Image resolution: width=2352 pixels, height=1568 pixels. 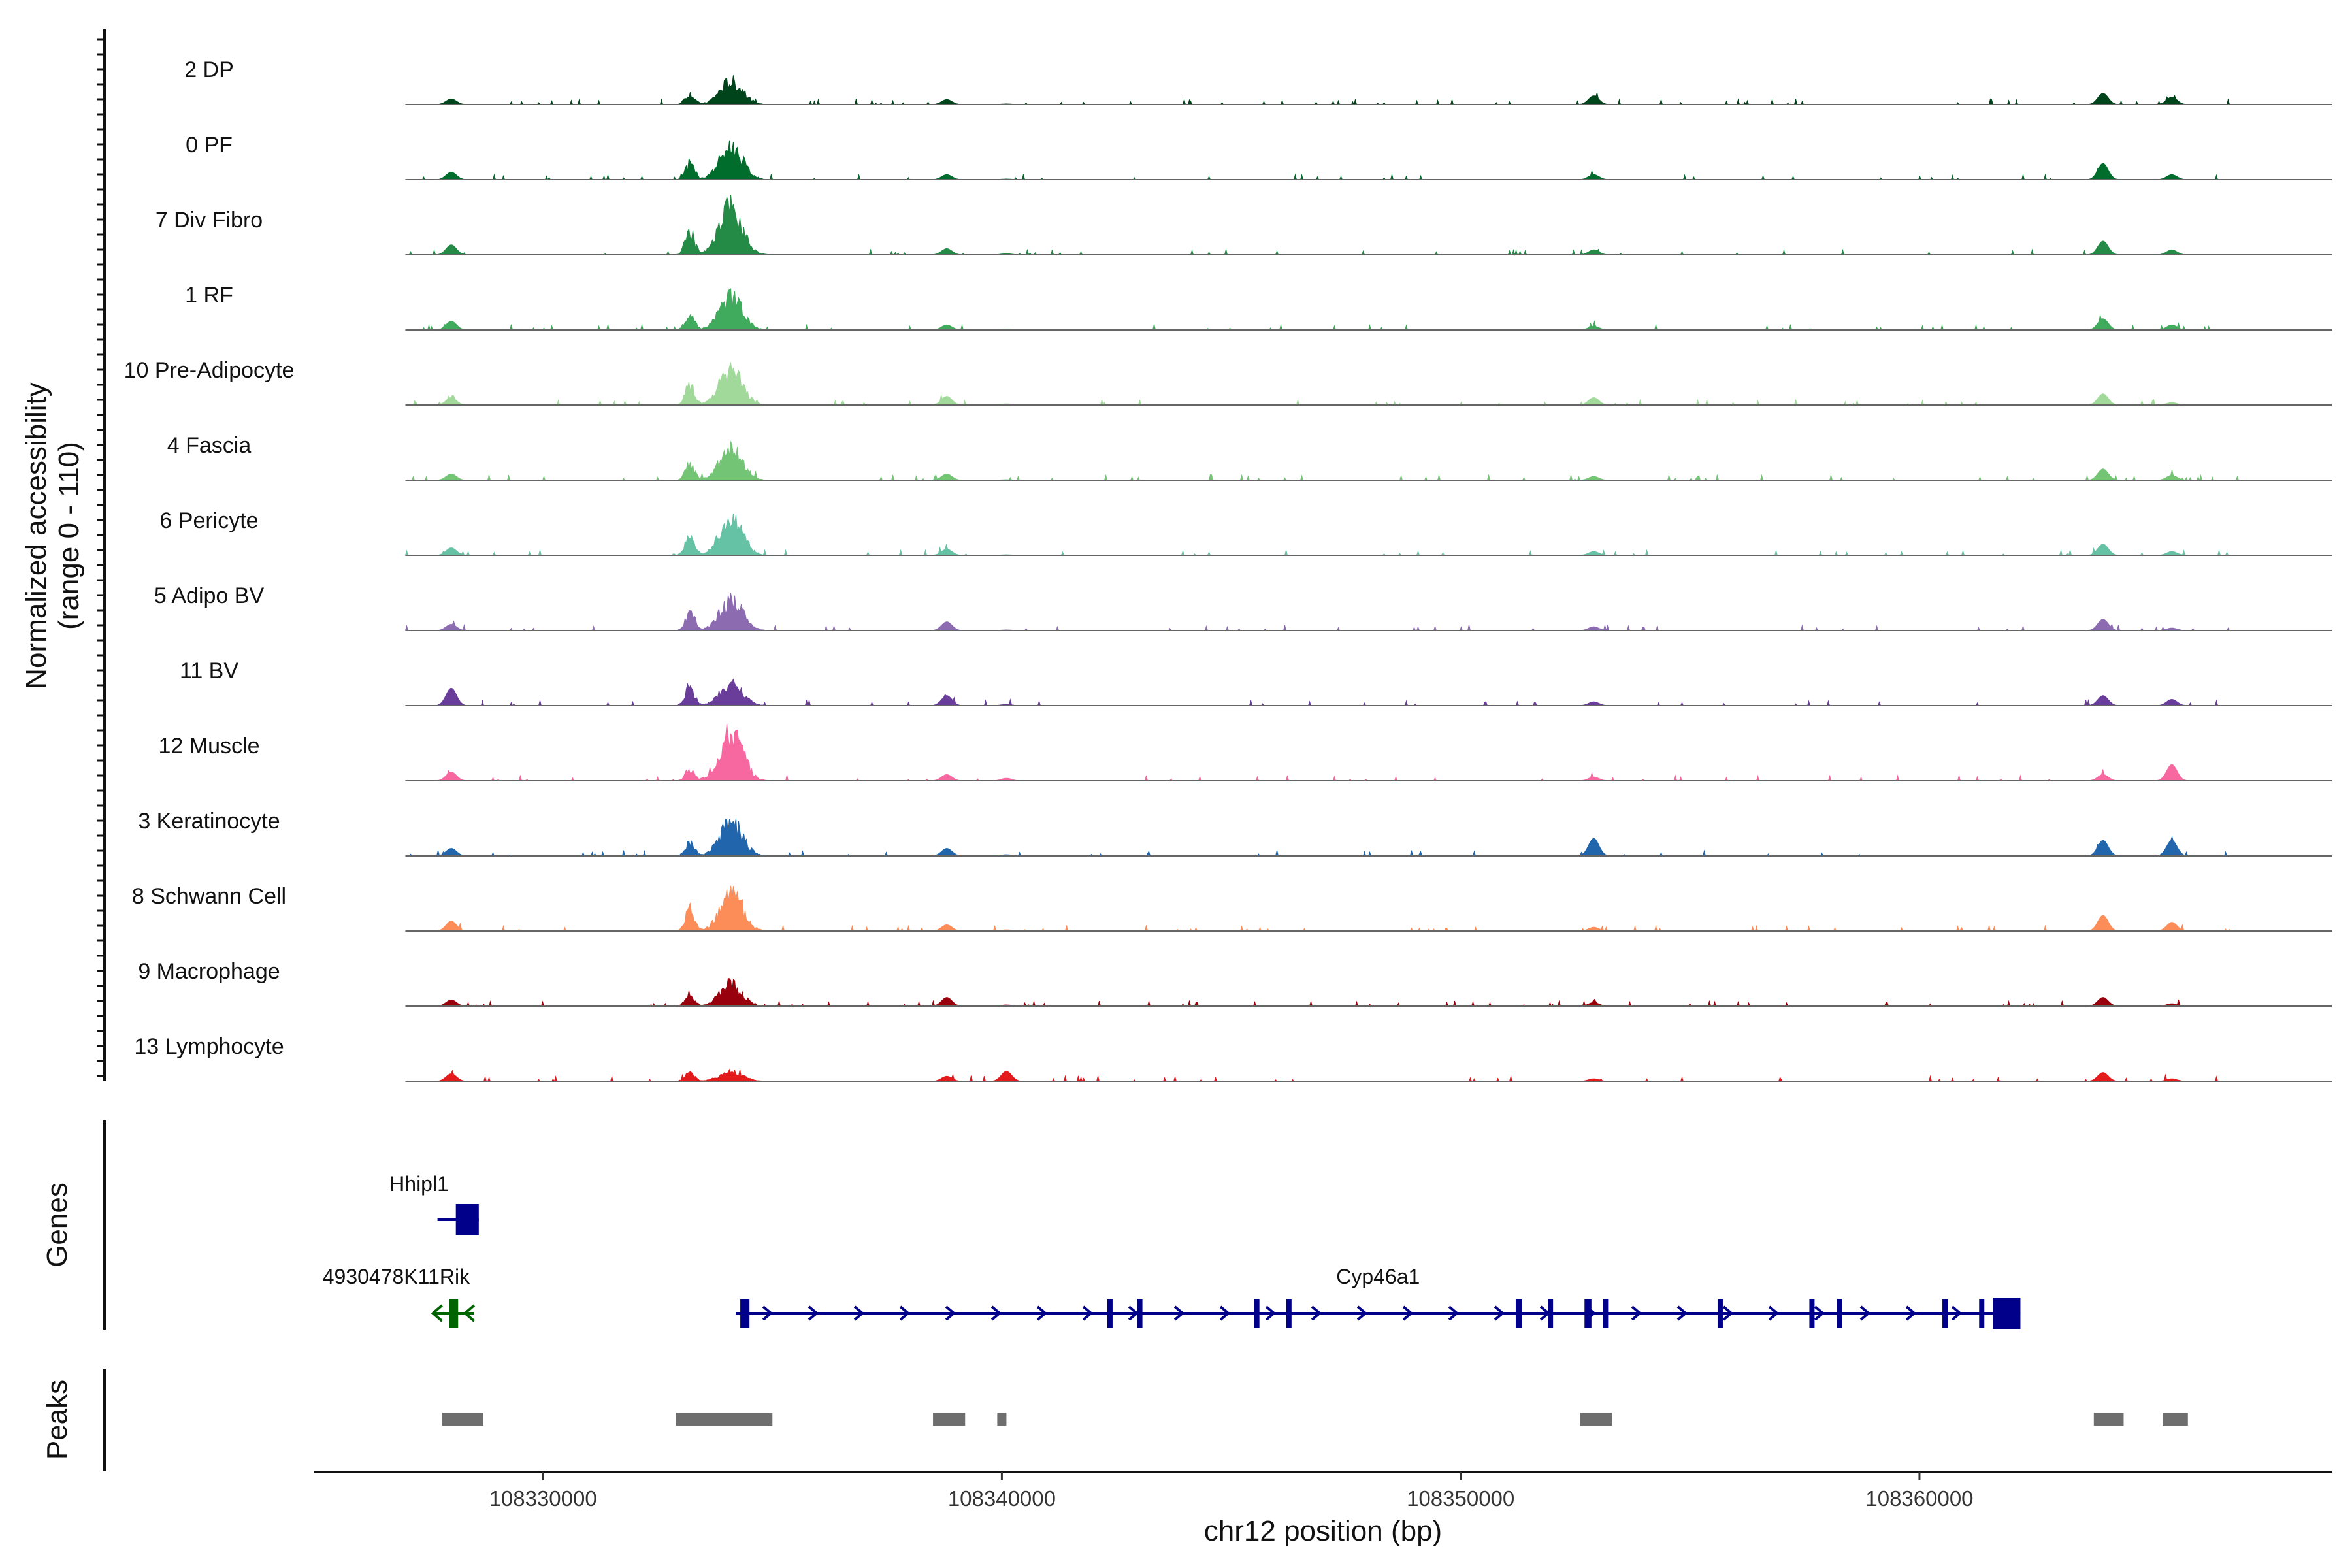 I want to click on gene-models: Hhipl1 4930478K11Rik Cyp46a1, so click(x=1172, y=1250).